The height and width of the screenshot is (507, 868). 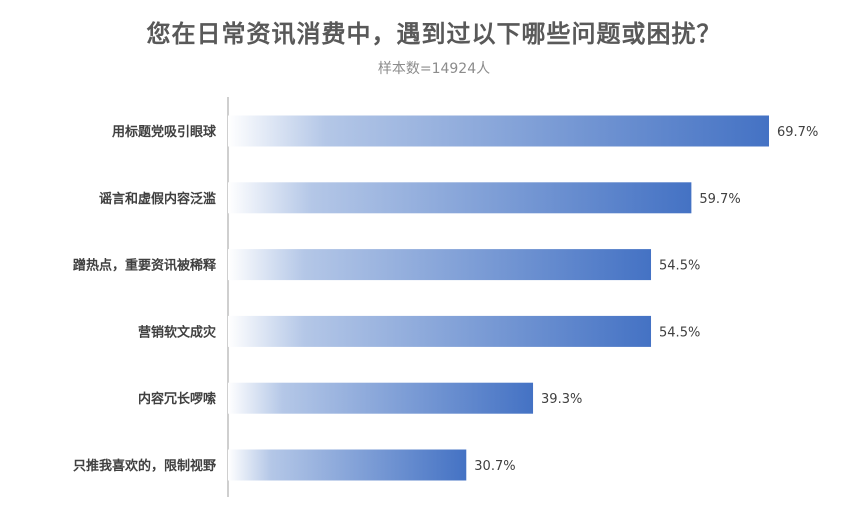 I want to click on category-label-5: 内容冗长啰嗦, so click(x=177, y=399).